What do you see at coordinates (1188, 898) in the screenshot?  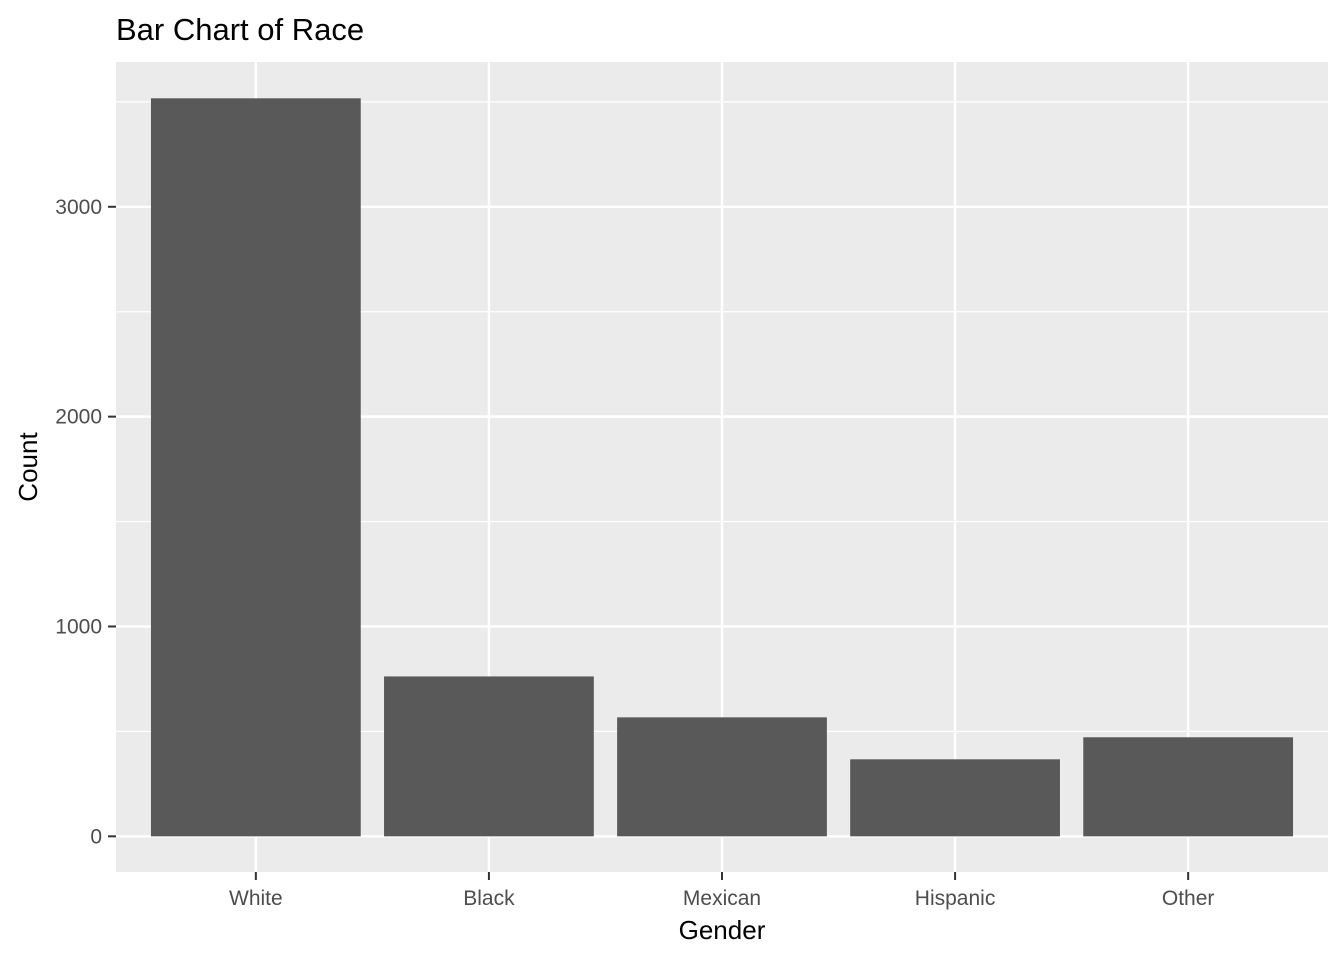 I see `x-tick-label: Other` at bounding box center [1188, 898].